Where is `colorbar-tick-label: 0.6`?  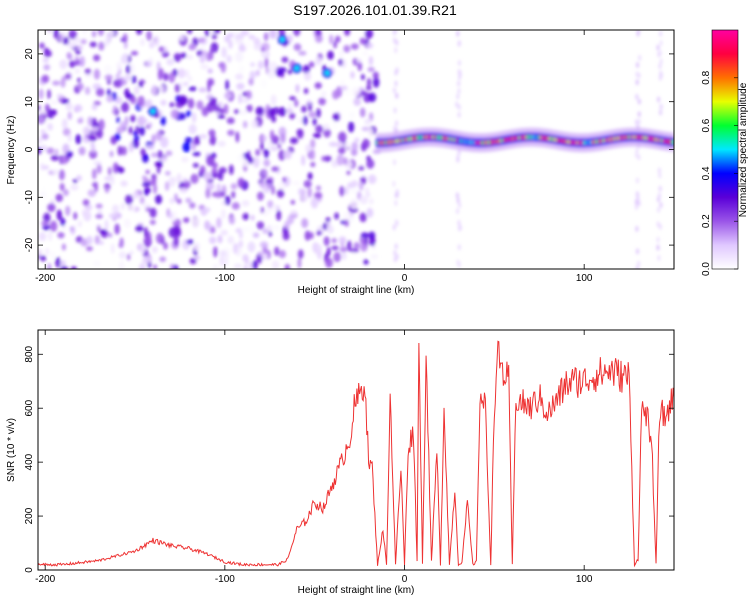
colorbar-tick-label: 0.6 is located at coordinates (706, 125).